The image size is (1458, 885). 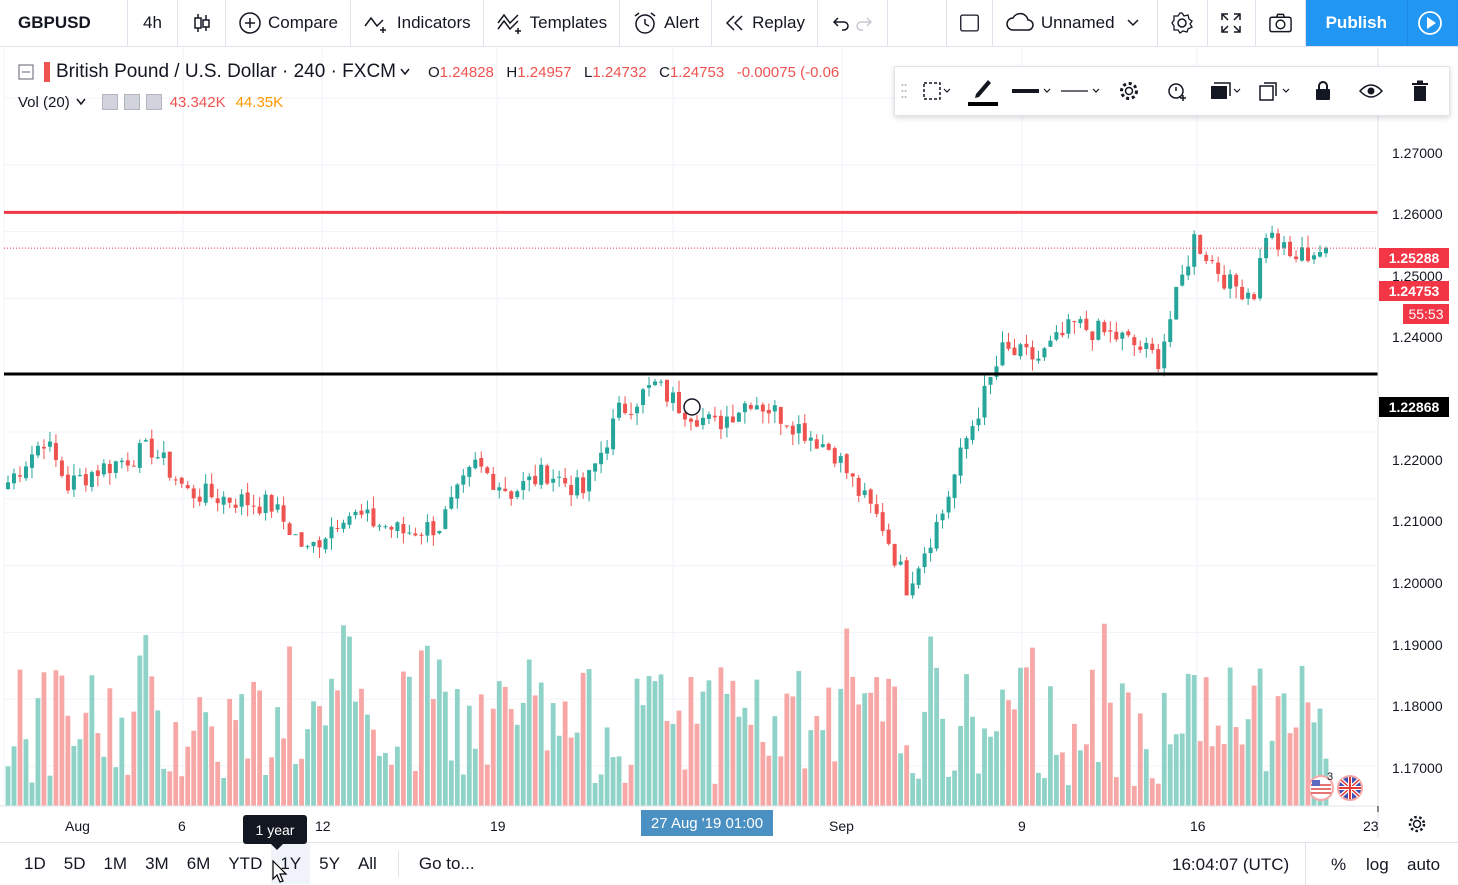 What do you see at coordinates (1032, 91) in the screenshot?
I see `line-width-button` at bounding box center [1032, 91].